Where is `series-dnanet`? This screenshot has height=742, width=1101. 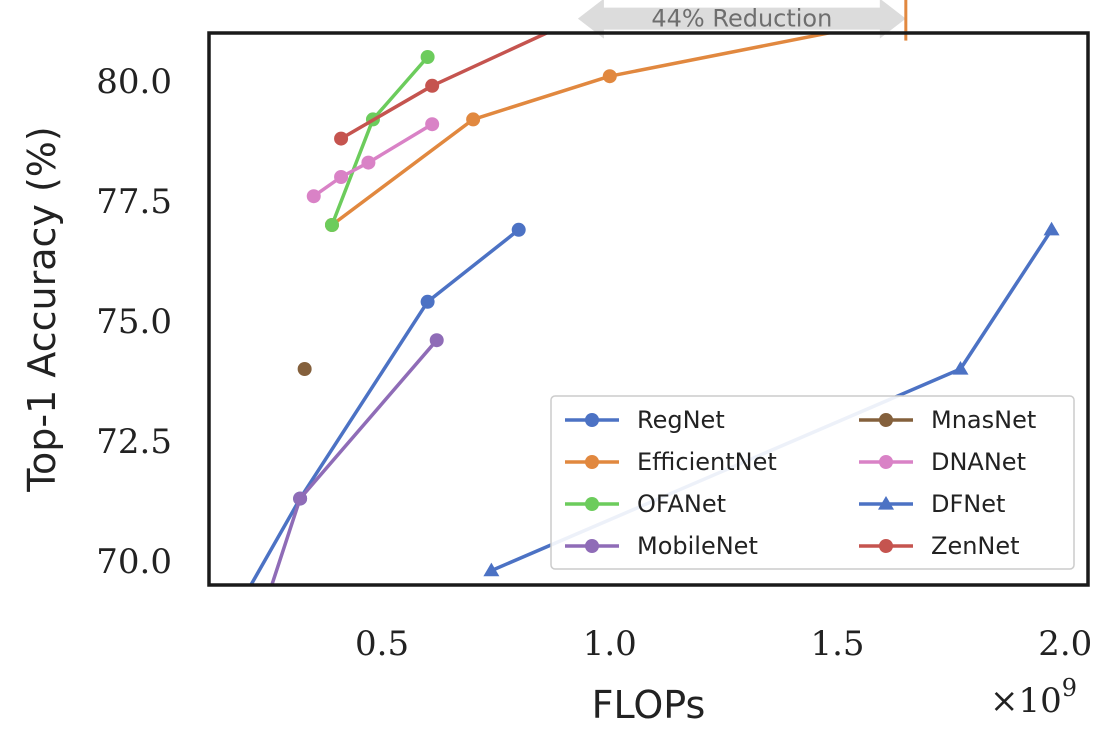 series-dnanet is located at coordinates (373, 160).